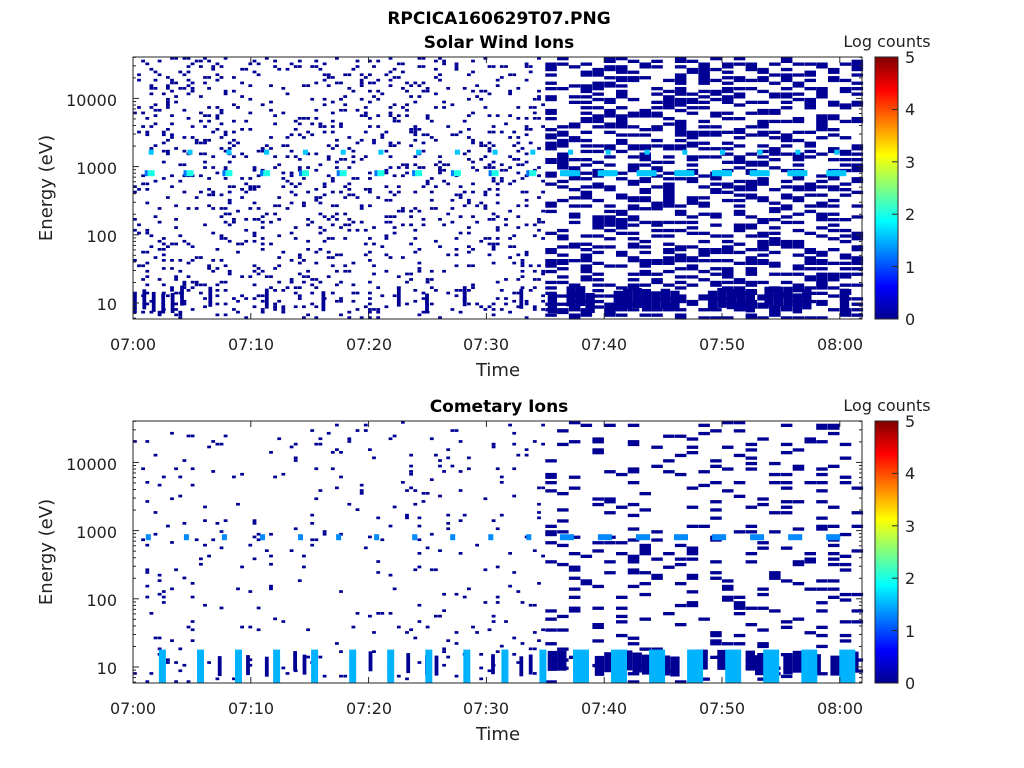 This screenshot has width=1024, height=768. I want to click on x-tick-label: 07:00, so click(133, 344).